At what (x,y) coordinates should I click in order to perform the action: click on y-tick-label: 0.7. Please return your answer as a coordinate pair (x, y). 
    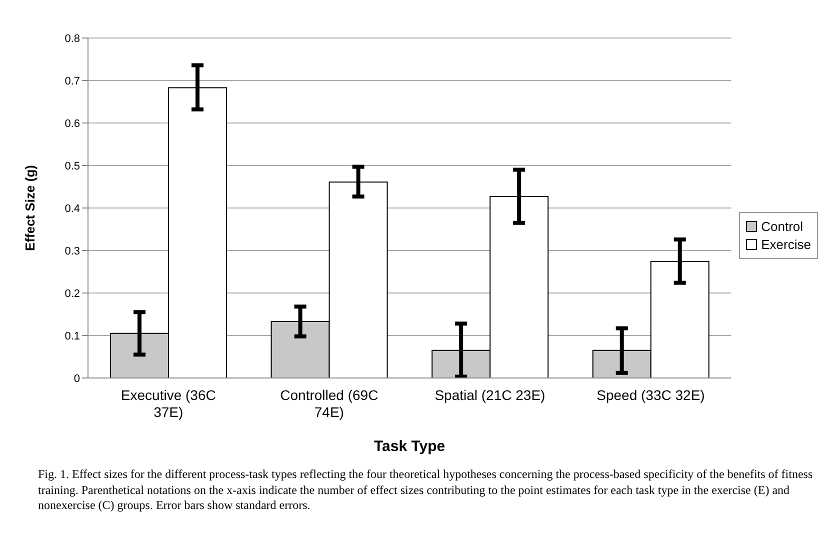
    Looking at the image, I should click on (72, 81).